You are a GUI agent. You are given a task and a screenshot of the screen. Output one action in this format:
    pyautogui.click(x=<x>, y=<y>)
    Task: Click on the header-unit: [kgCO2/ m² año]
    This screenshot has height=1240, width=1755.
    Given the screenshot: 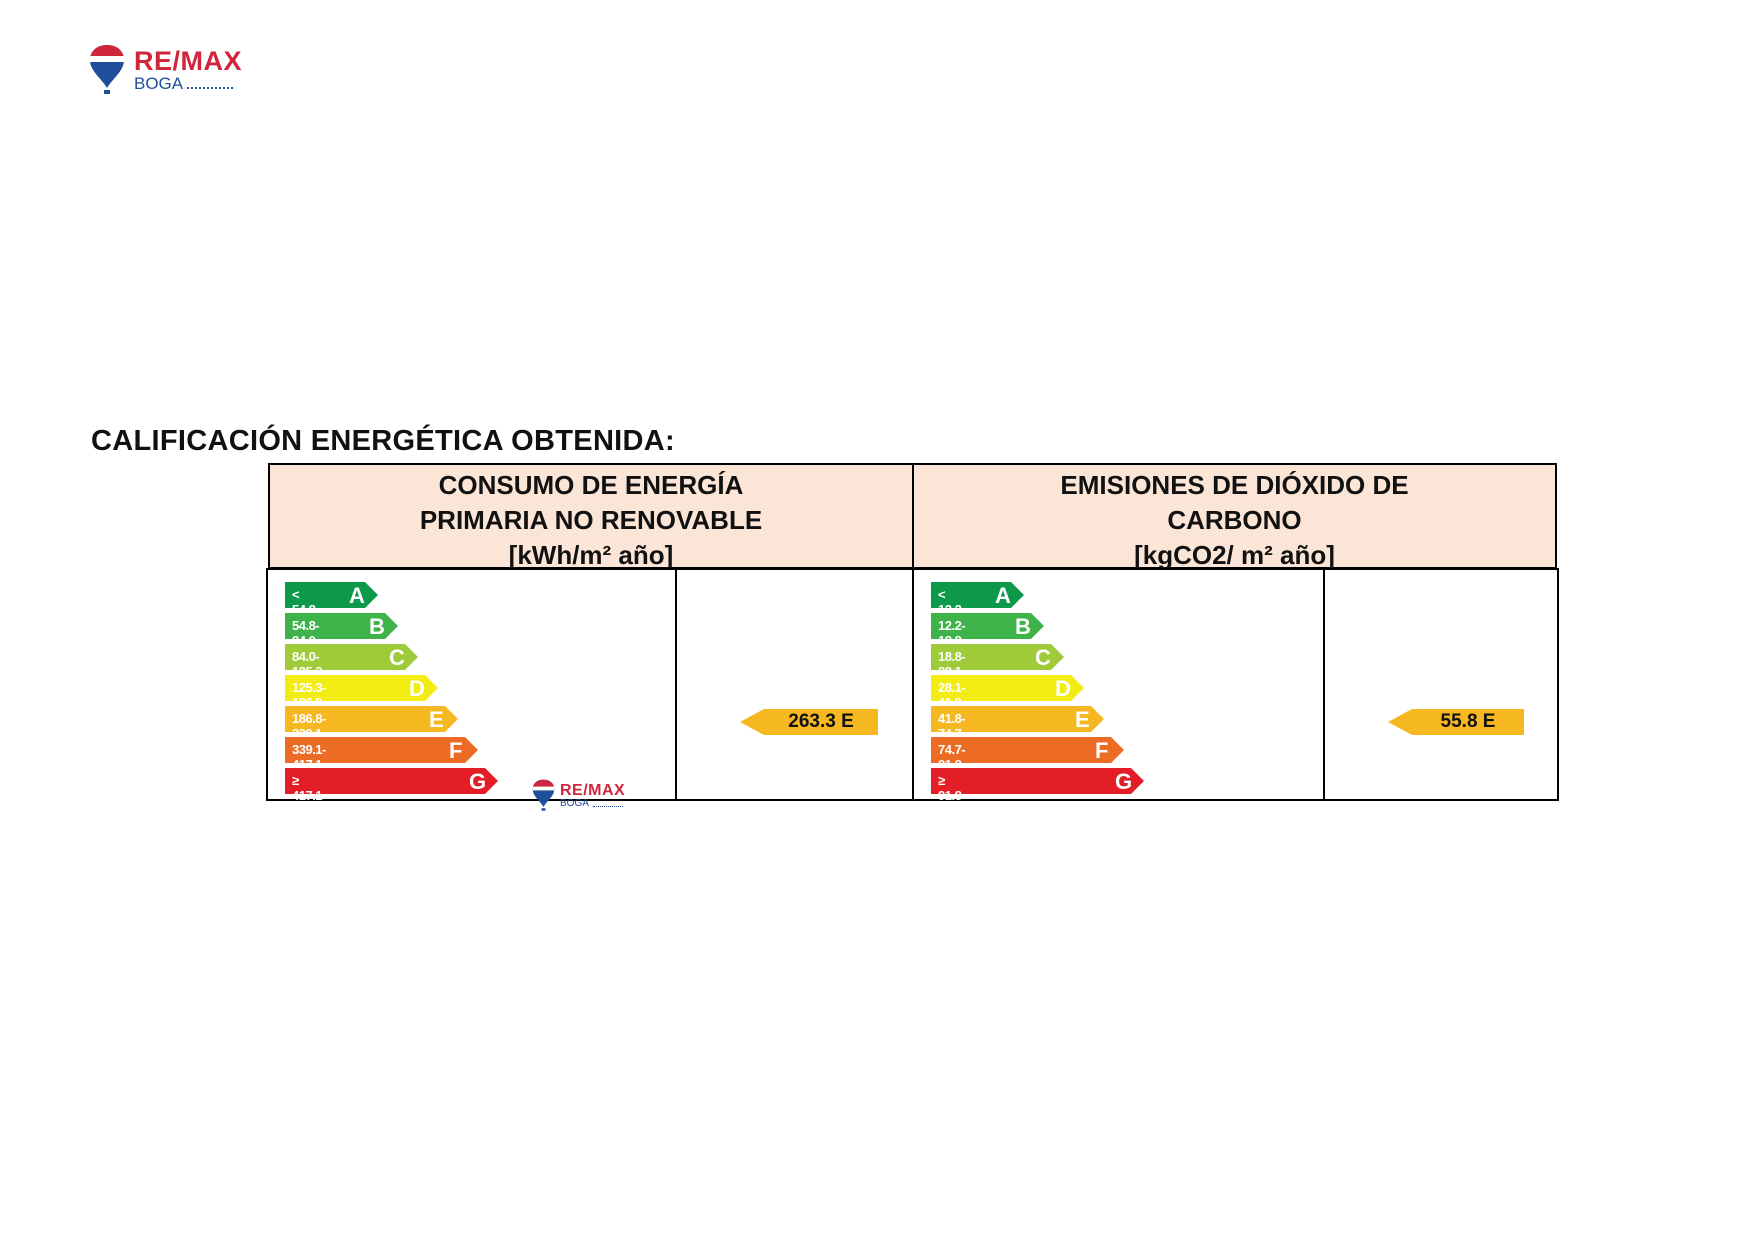 What is the action you would take?
    pyautogui.click(x=1234, y=555)
    